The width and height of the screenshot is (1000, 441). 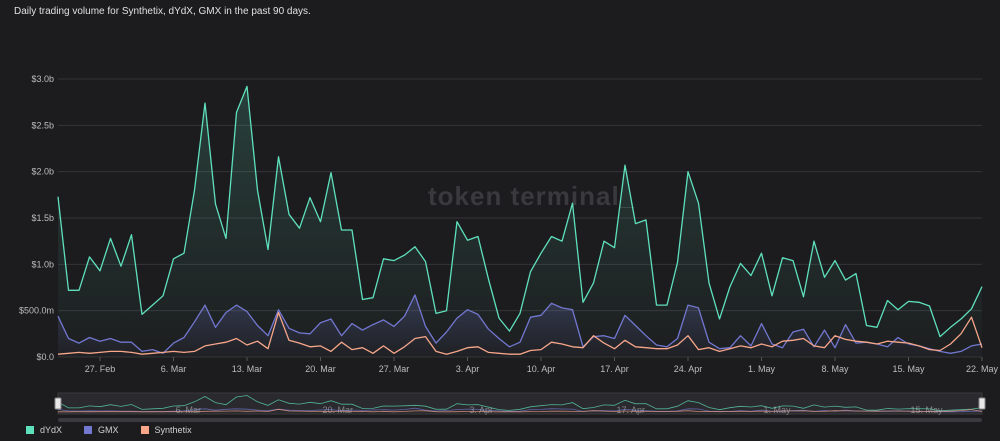 I want to click on legend: dYdX GMX Synthetix, so click(x=109, y=430).